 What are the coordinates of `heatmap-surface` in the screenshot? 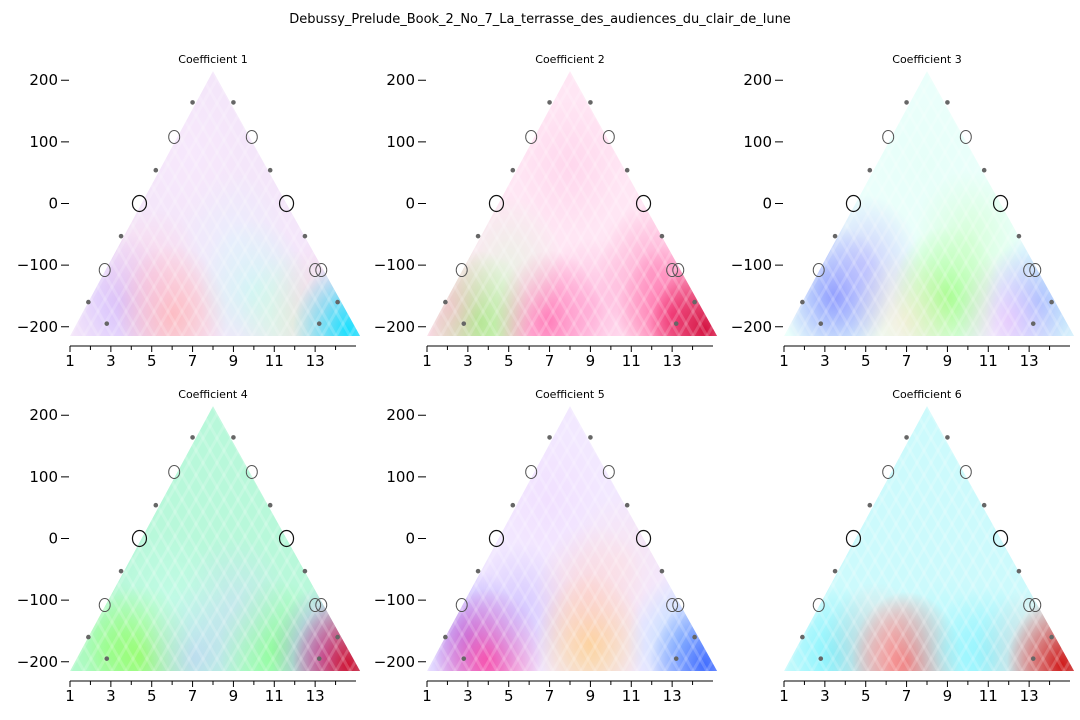 It's located at (180, 196).